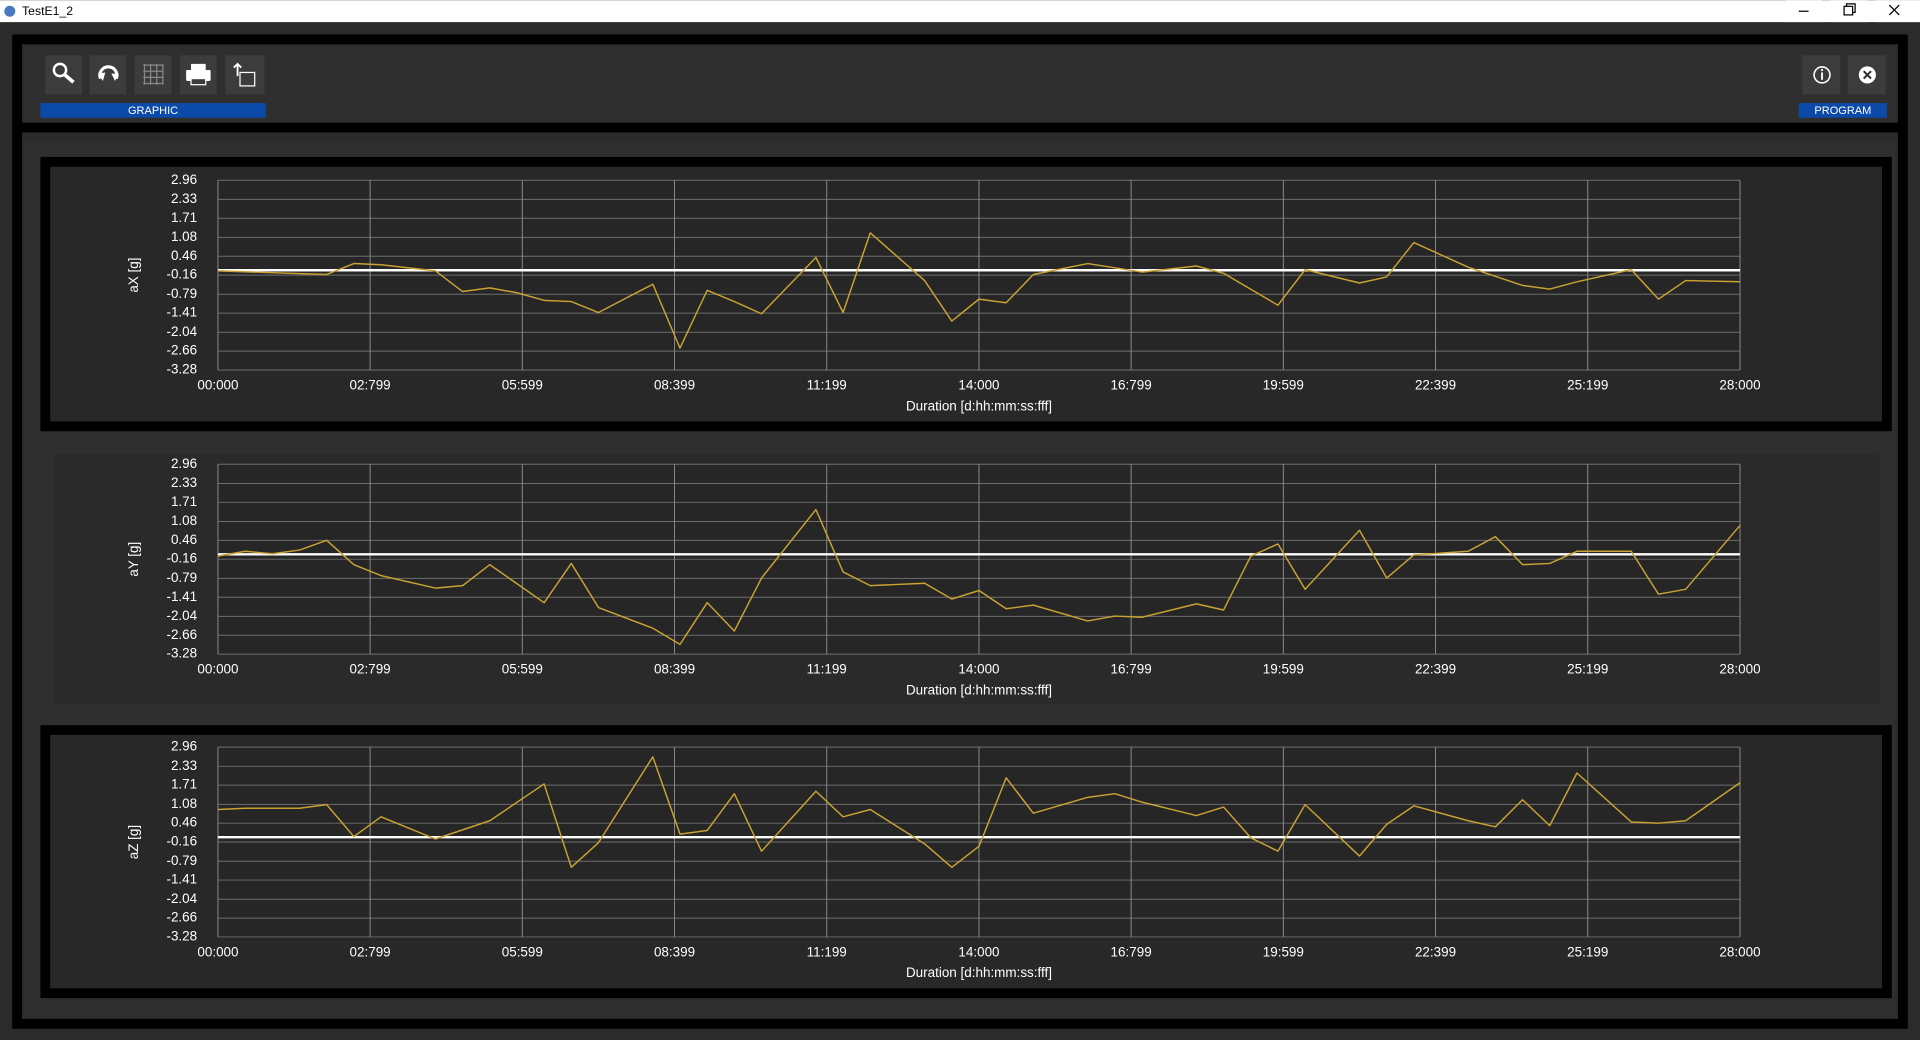  I want to click on program-label: PROGRAM, so click(1842, 111).